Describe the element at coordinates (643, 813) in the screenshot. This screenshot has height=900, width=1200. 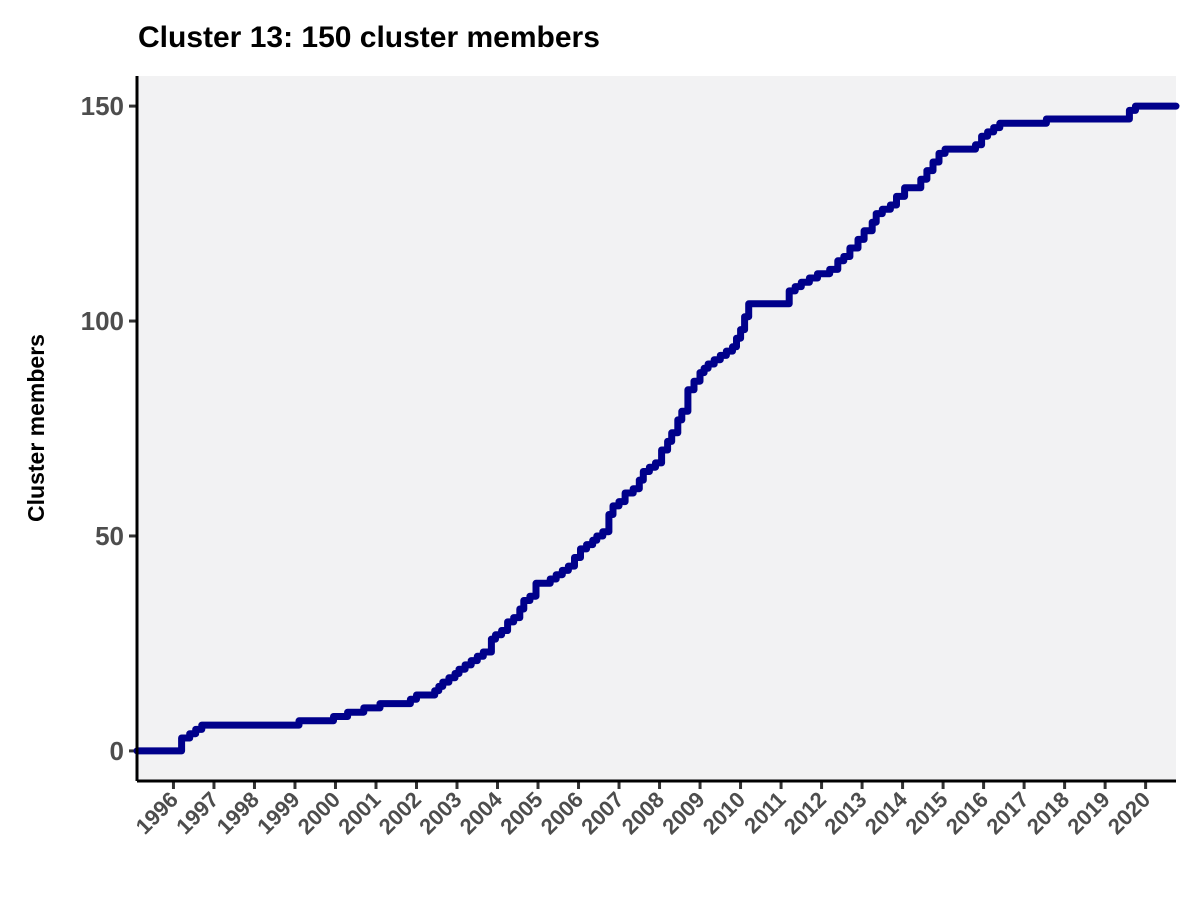
I see `x-tick-label: 2008` at that location.